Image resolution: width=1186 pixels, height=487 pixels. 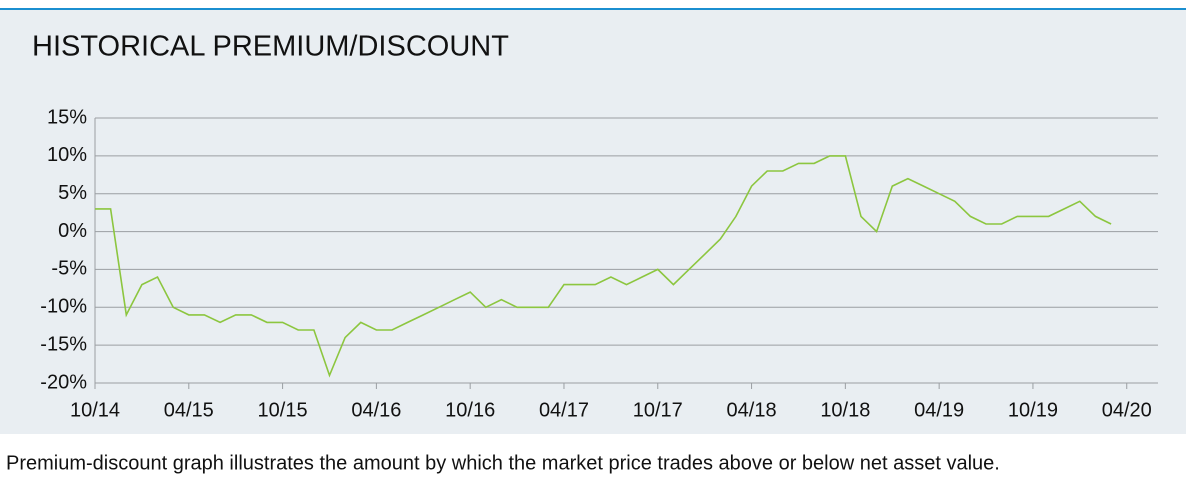 I want to click on top-rule, so click(x=593, y=9).